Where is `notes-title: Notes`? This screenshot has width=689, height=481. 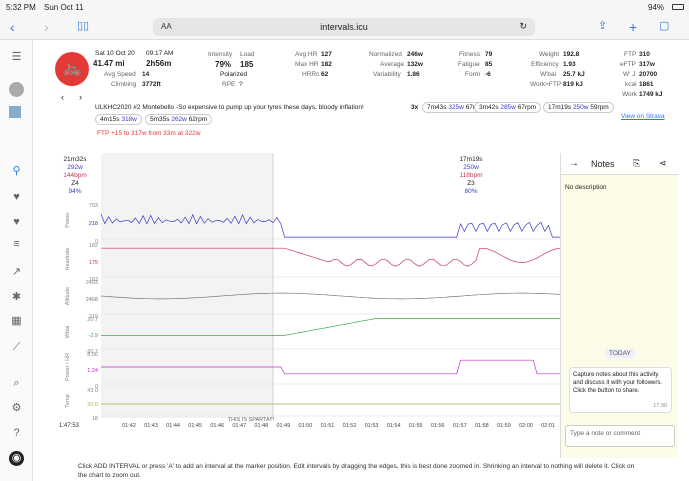
notes-title: Notes is located at coordinates (603, 164).